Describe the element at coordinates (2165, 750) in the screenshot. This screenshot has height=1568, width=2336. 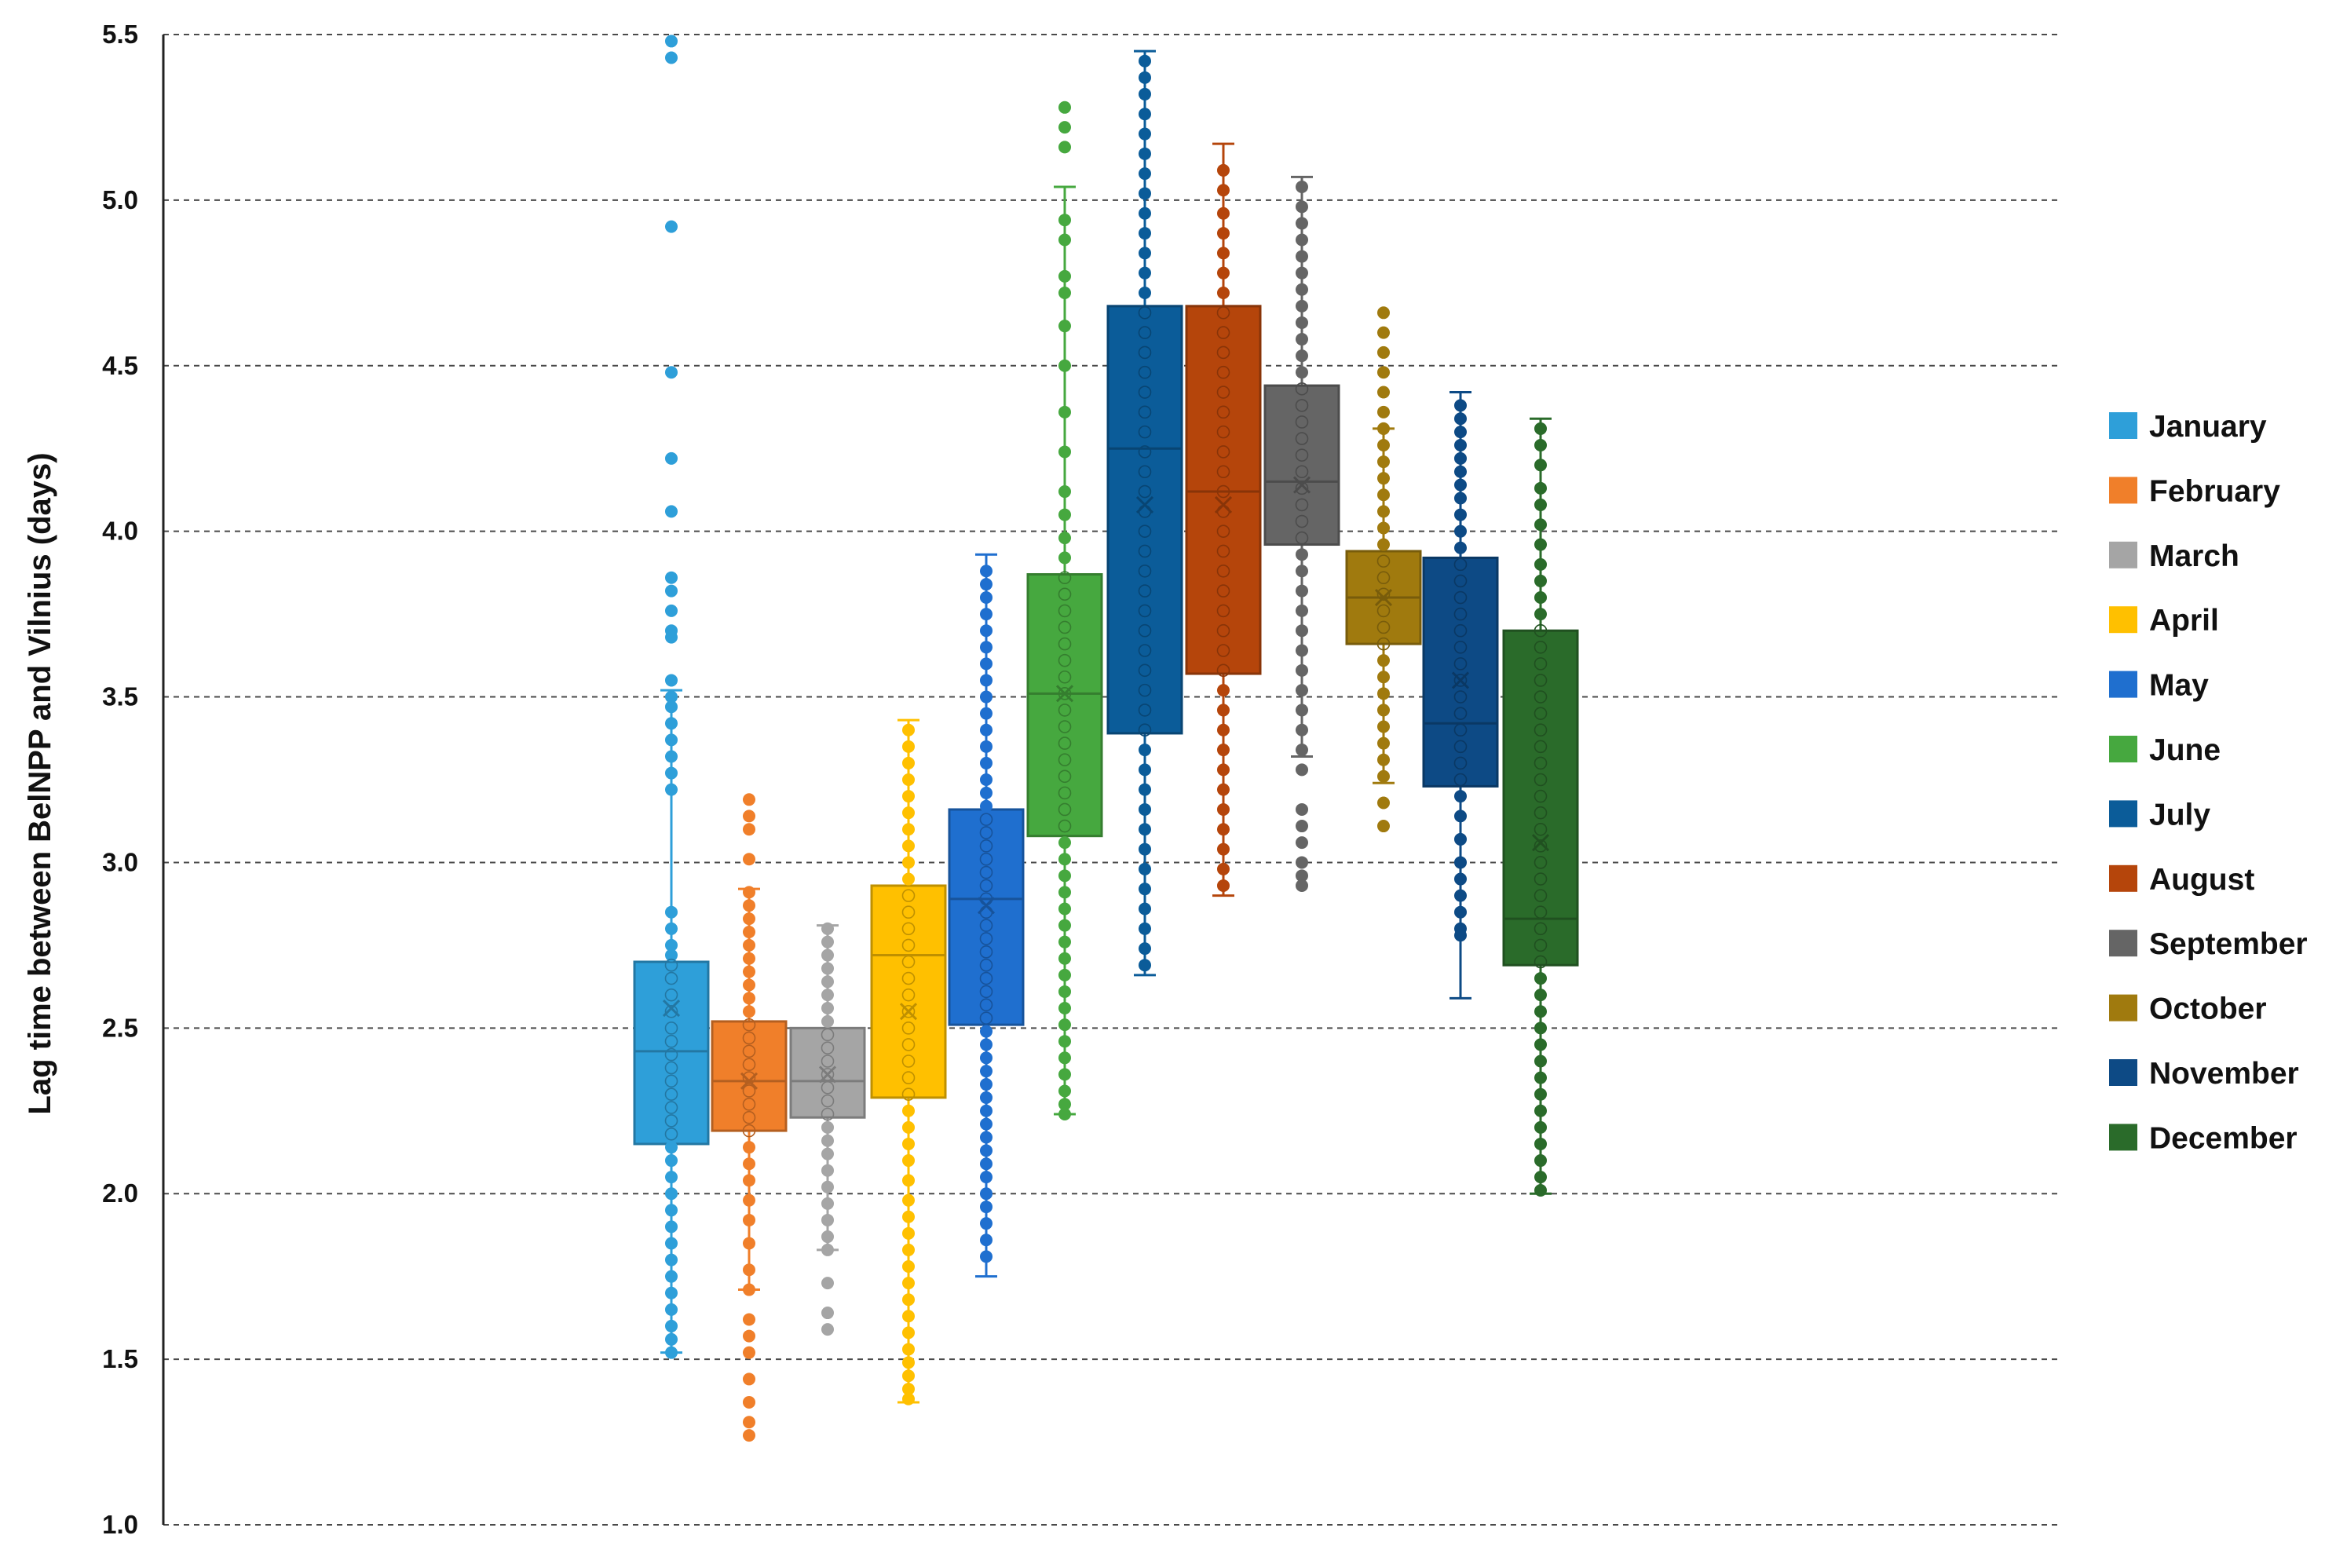
I see `legend-item-june: June` at that location.